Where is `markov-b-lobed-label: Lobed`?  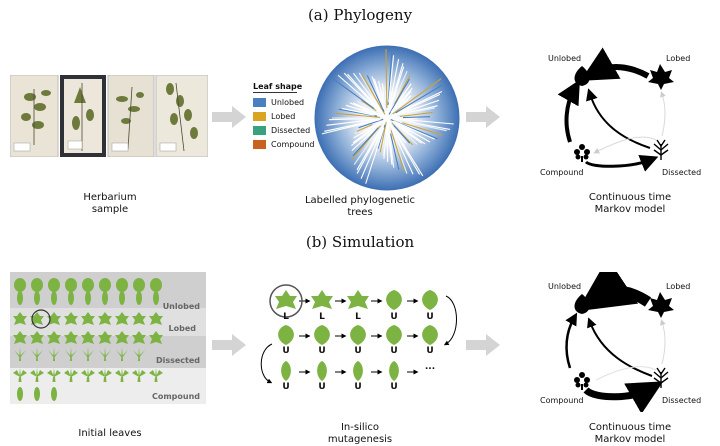
markov-b-lobed-label: Lobed is located at coordinates (678, 286).